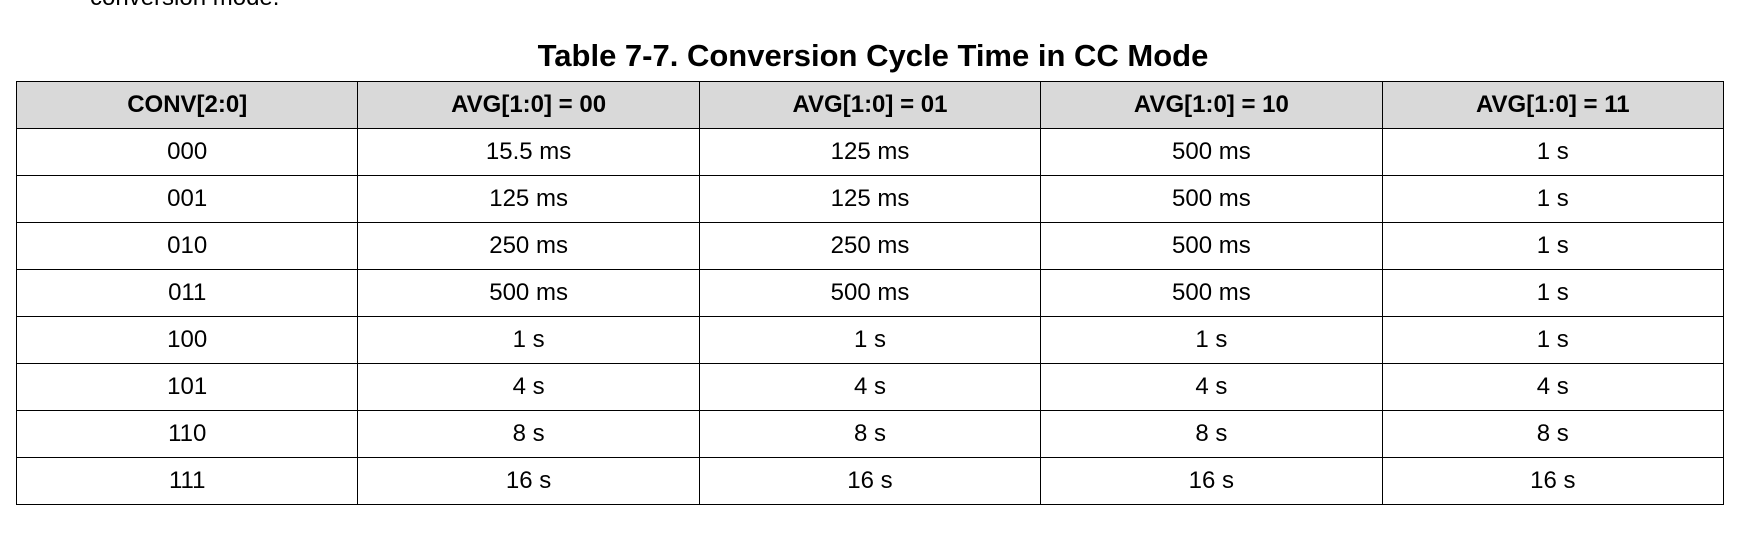 The height and width of the screenshot is (548, 1746). Describe the element at coordinates (187, 152) in the screenshot. I see `table-cell: 000` at that location.